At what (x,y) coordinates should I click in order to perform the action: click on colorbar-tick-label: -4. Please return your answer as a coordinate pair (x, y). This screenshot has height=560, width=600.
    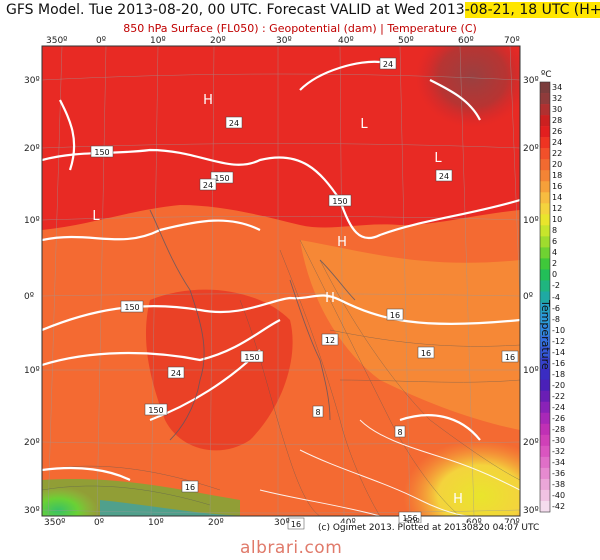
    Looking at the image, I should click on (556, 297).